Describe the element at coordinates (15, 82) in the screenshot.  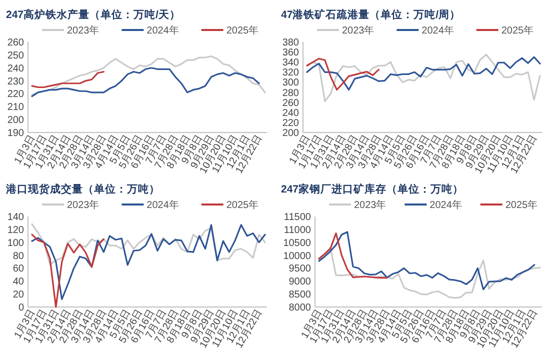
I see `y-tick-label: 230` at that location.